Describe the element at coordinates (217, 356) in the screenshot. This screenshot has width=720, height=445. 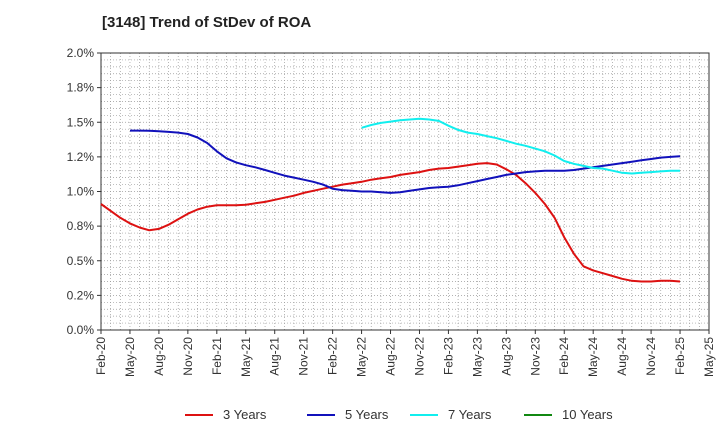
I see `x-tick-label: Feb-21` at that location.